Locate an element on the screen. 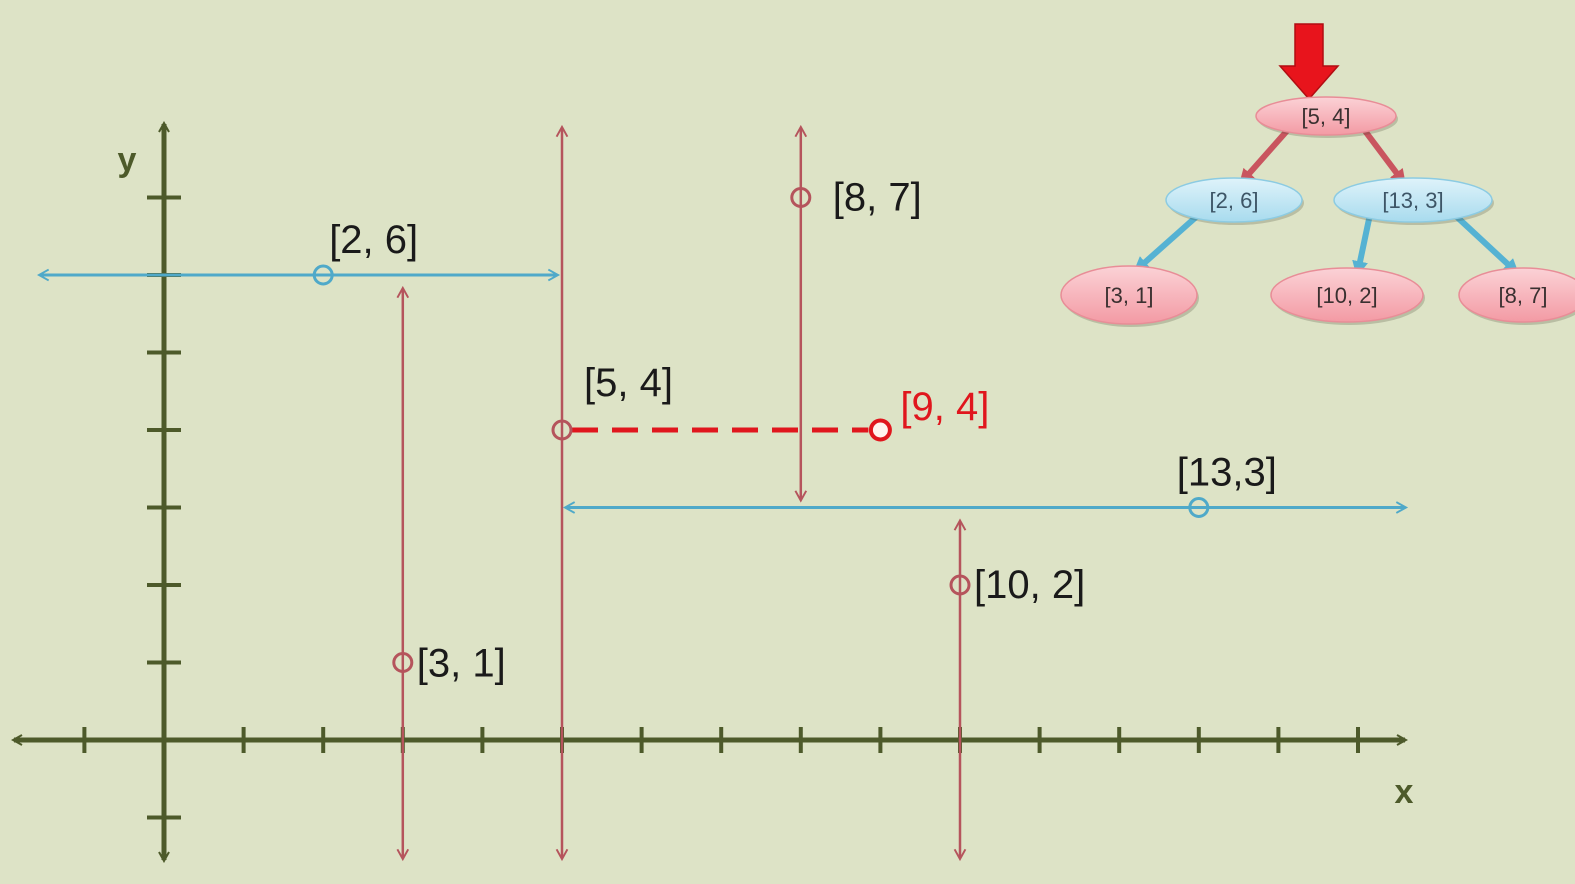 The width and height of the screenshot is (1575, 884). point-marker-p26 is located at coordinates (323, 275).